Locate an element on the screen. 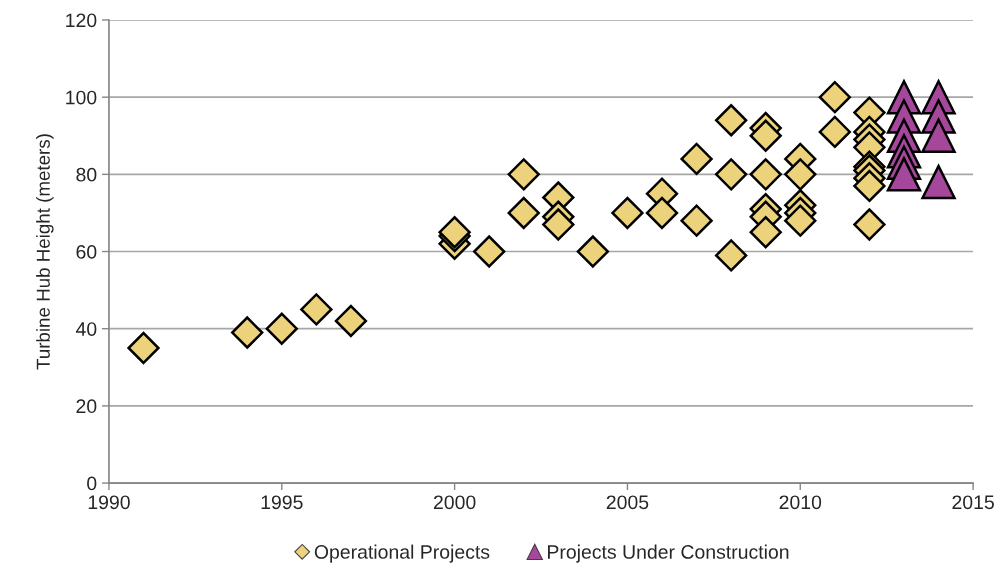  x-tick-label: 1995 is located at coordinates (282, 502).